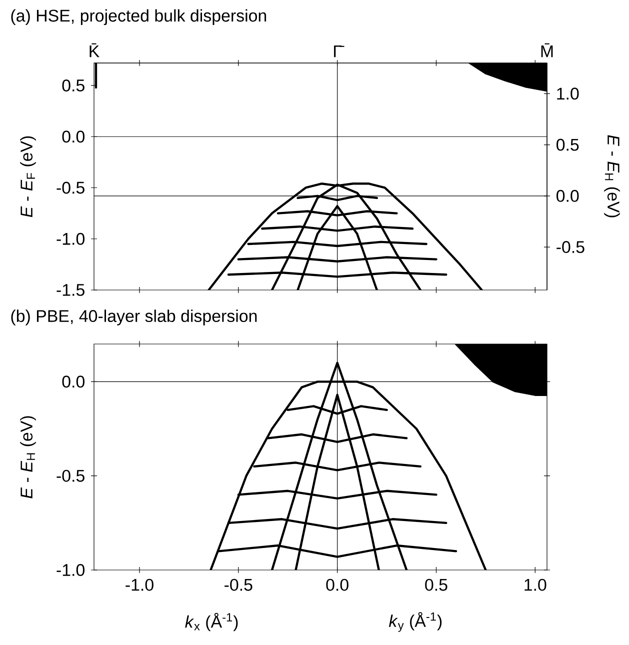  Describe the element at coordinates (238, 584) in the screenshot. I see `x-tick-label: -0.5` at that location.